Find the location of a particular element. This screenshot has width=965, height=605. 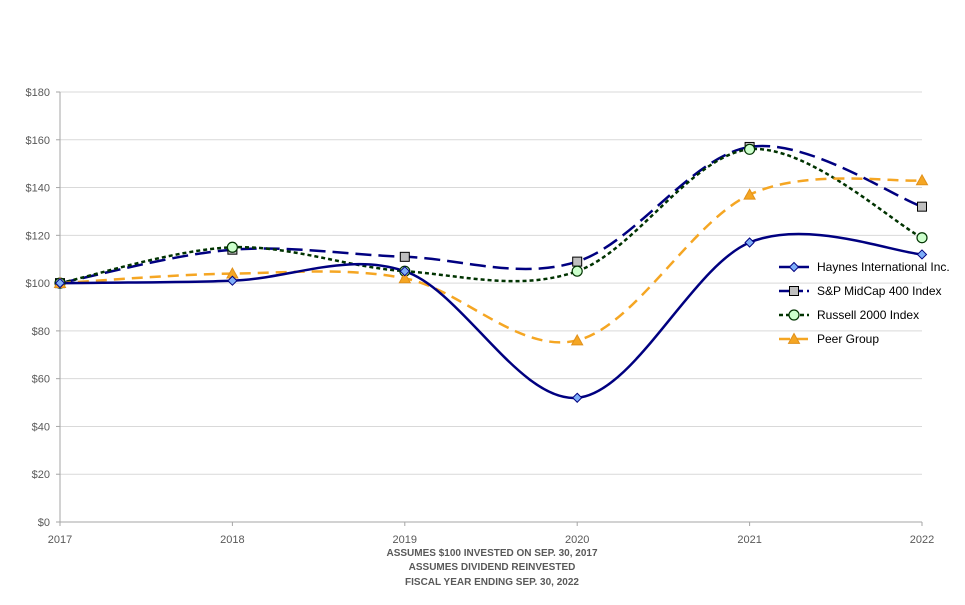

y-tick-label: $20 is located at coordinates (41, 475).